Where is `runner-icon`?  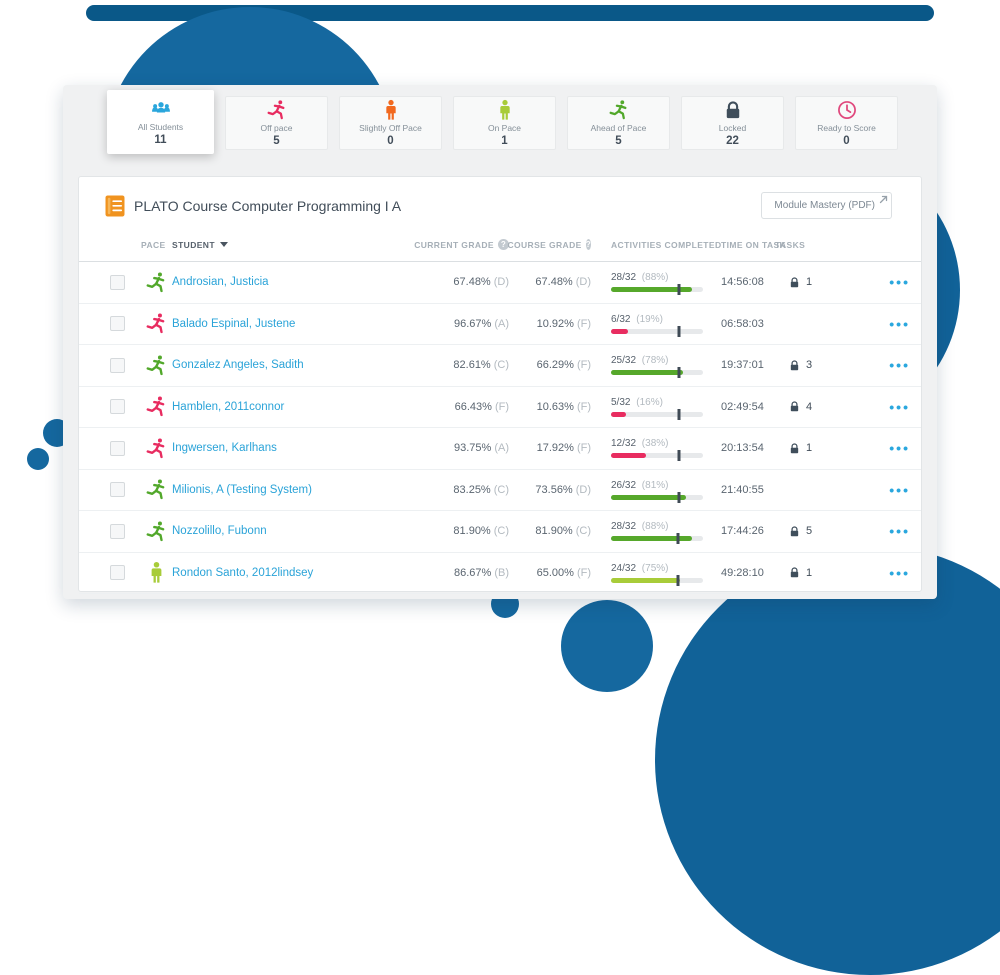
runner-icon is located at coordinates (277, 110).